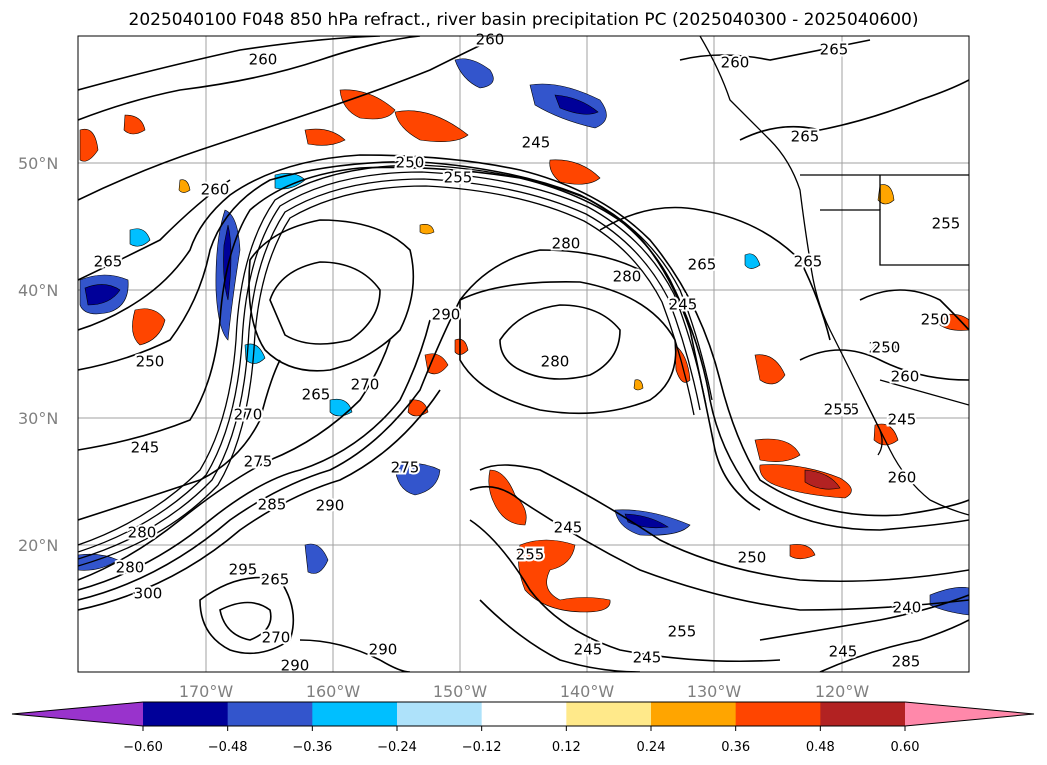 The image size is (1047, 765). I want to click on lat-tick-label: 20°N, so click(38, 545).